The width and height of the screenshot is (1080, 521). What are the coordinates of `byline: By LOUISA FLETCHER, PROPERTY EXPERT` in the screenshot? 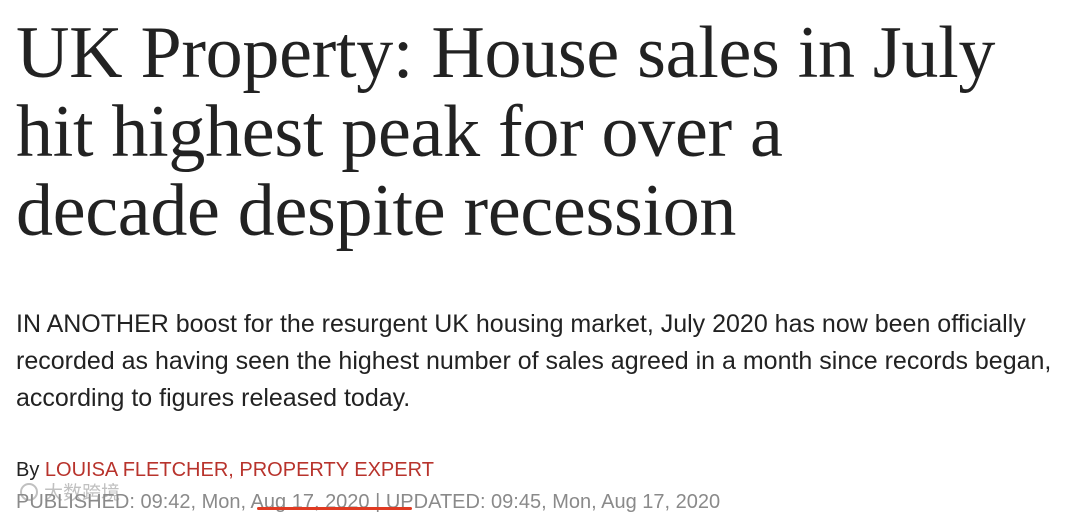 It's located at (544, 470).